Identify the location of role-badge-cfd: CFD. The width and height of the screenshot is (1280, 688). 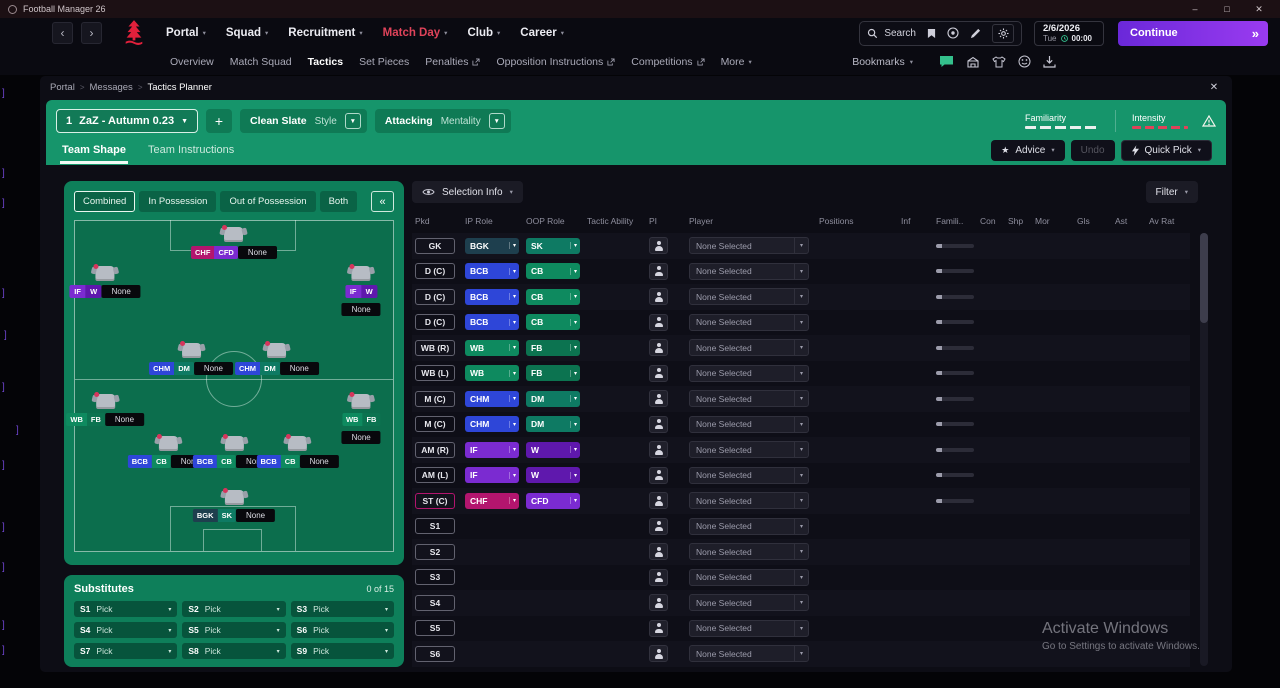
(226, 252).